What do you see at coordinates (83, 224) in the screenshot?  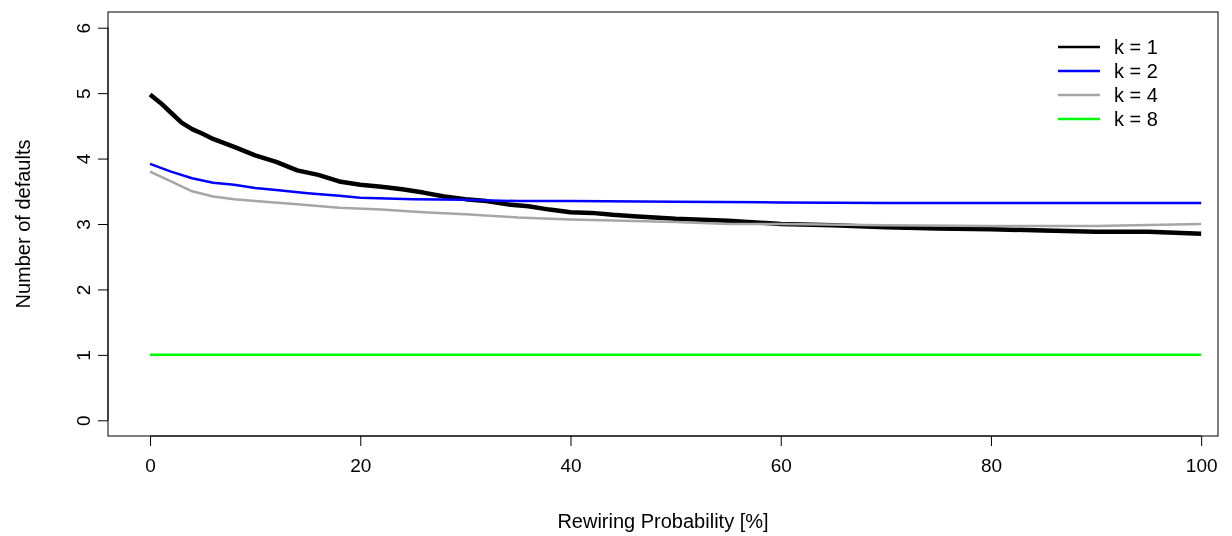 I see `y-tick-label: 3` at bounding box center [83, 224].